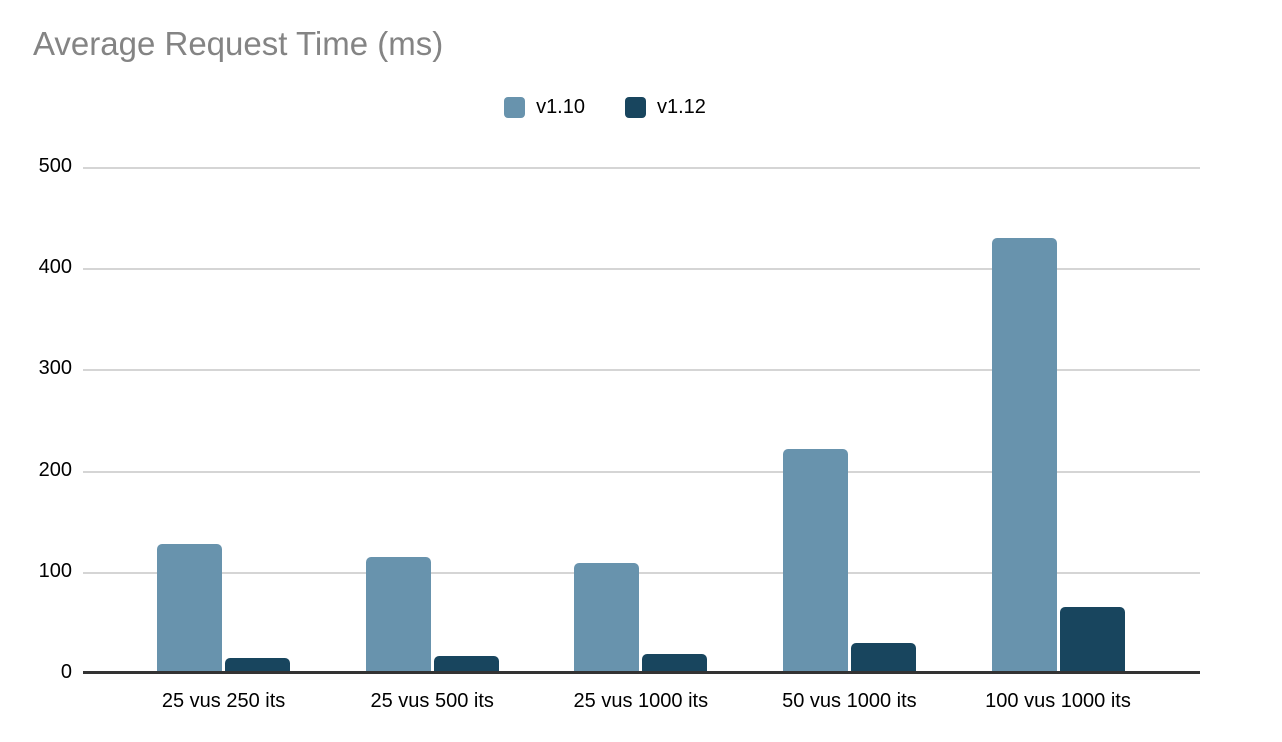  Describe the element at coordinates (1092, 640) in the screenshot. I see `bar-v1.12-100-vus-1000-its` at that location.